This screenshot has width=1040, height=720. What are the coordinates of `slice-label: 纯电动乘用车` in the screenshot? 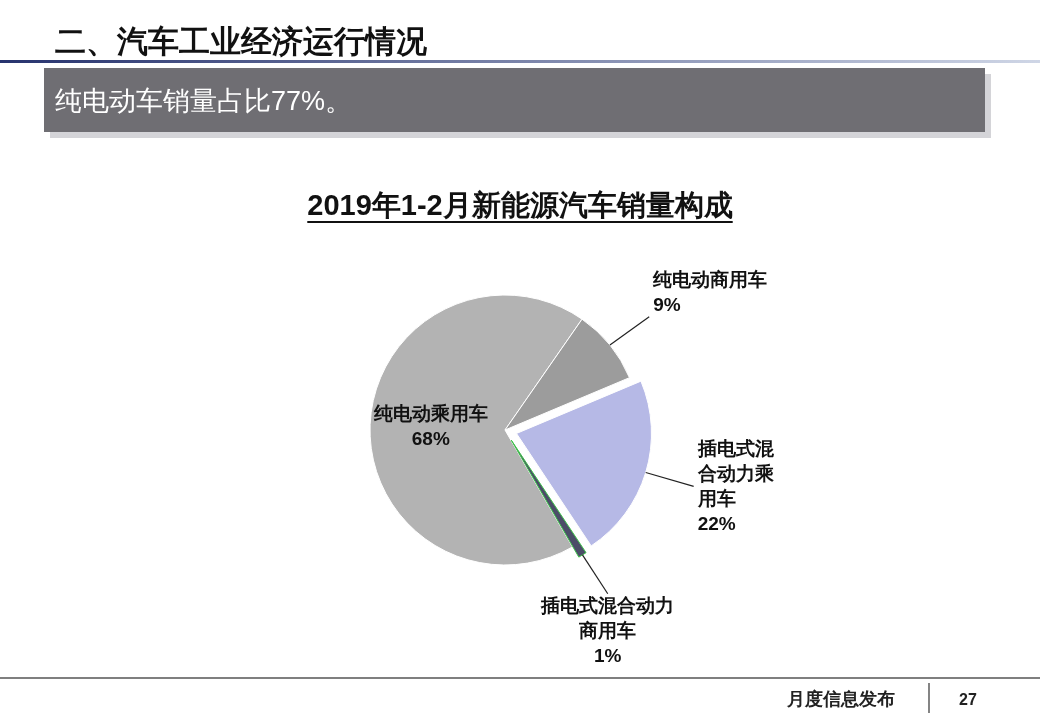 It's located at (430, 414).